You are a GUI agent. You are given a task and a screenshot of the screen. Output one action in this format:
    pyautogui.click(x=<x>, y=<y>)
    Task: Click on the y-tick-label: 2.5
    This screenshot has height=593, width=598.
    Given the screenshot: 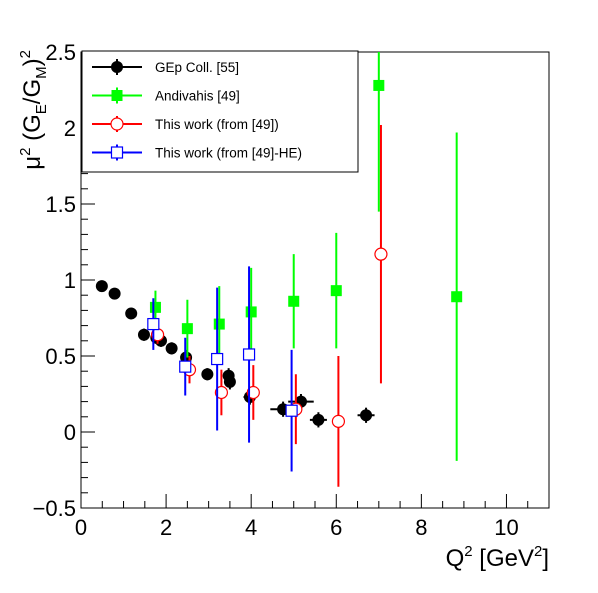 What is the action you would take?
    pyautogui.click(x=60, y=52)
    